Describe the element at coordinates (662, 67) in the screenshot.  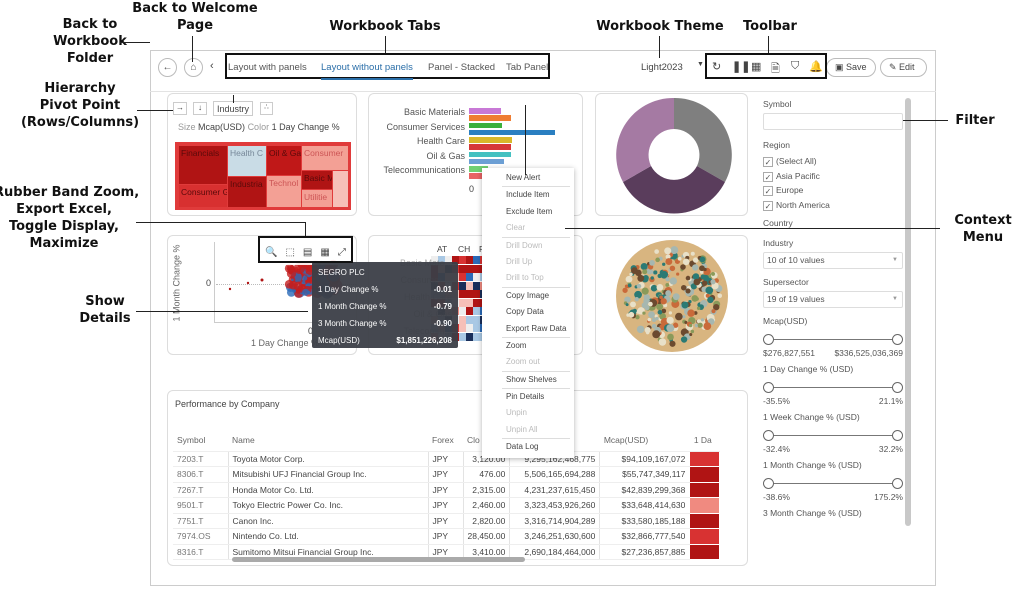
I see `workbook-theme-select: Light2023` at that location.